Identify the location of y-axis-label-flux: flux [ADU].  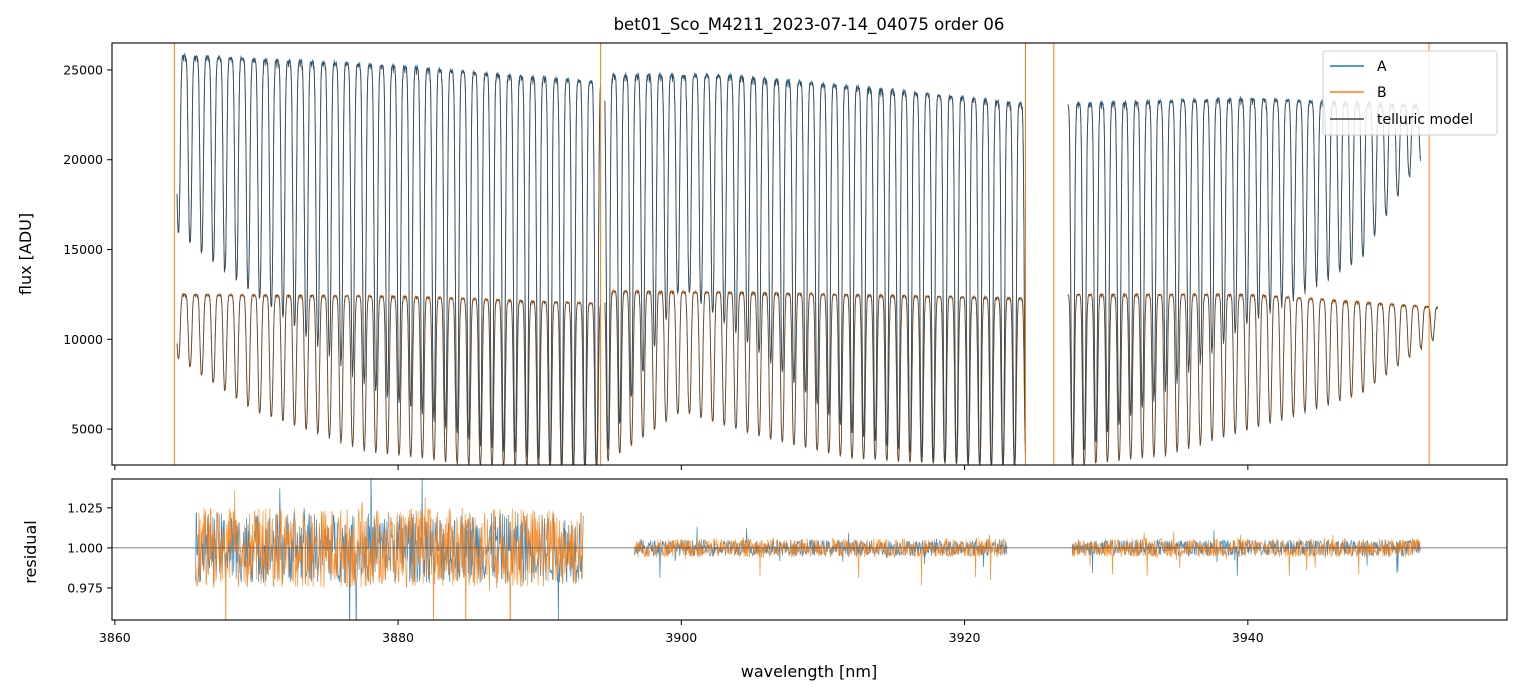
(25, 254).